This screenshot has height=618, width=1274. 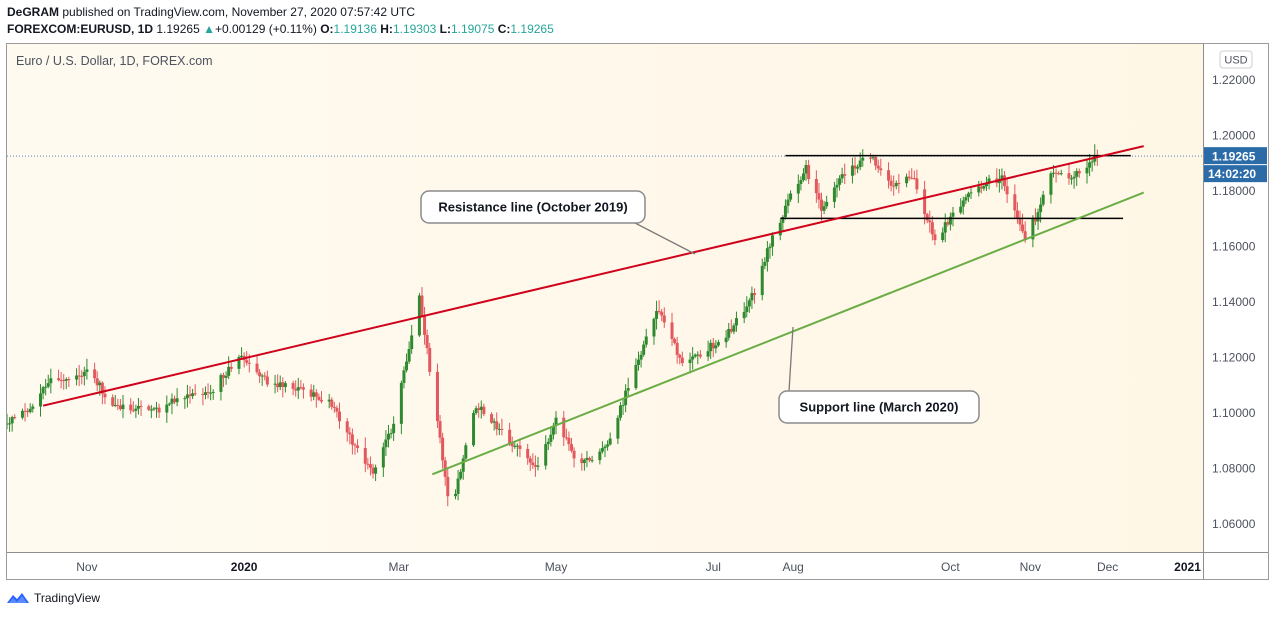 What do you see at coordinates (879, 407) in the screenshot?
I see `support-callout-box` at bounding box center [879, 407].